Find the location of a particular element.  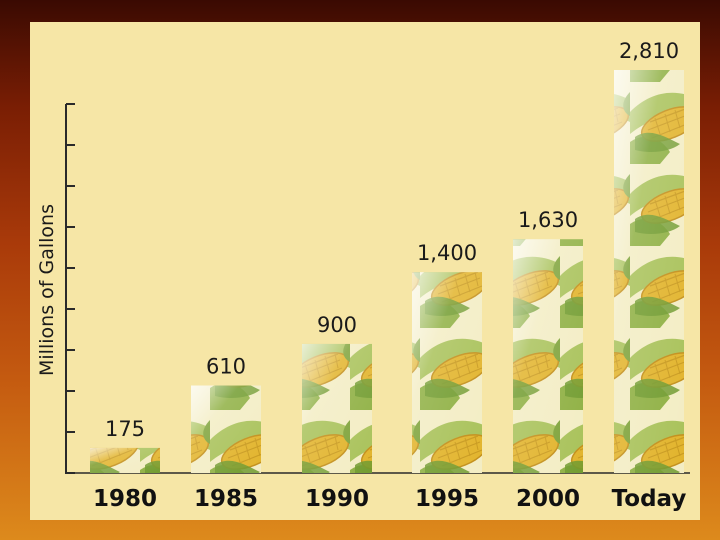

bar-2000 is located at coordinates (548, 356).